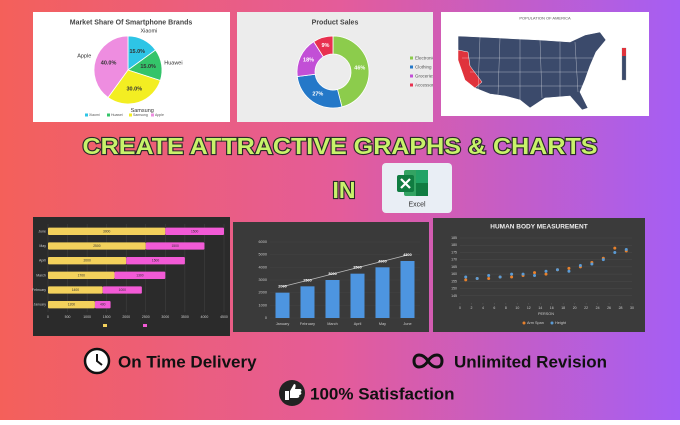 The width and height of the screenshot is (680, 425). I want to click on x-tick-label: 6, so click(494, 308).